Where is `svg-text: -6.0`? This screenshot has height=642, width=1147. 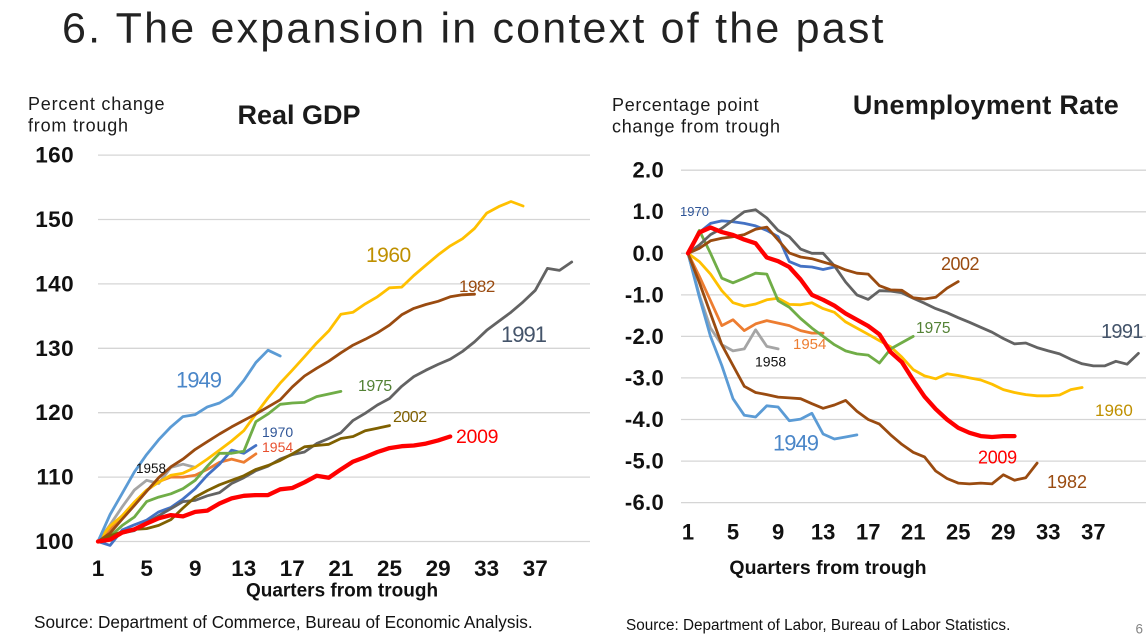
svg-text: -6.0 is located at coordinates (644, 502).